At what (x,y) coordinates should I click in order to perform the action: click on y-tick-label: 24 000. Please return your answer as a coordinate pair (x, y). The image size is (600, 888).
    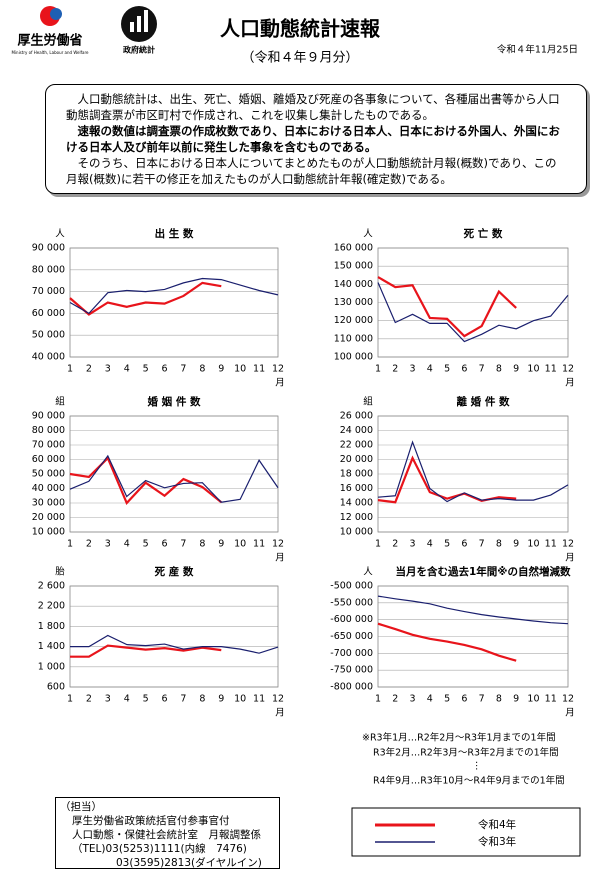
    Looking at the image, I should click on (356, 430).